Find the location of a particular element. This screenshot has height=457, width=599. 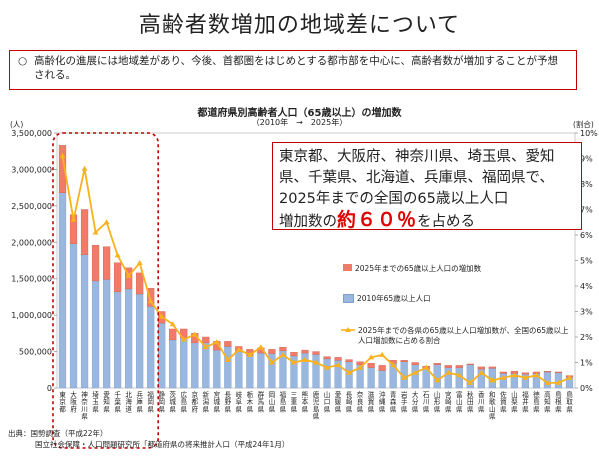

x-tick-label: 奈良県 is located at coordinates (360, 401).